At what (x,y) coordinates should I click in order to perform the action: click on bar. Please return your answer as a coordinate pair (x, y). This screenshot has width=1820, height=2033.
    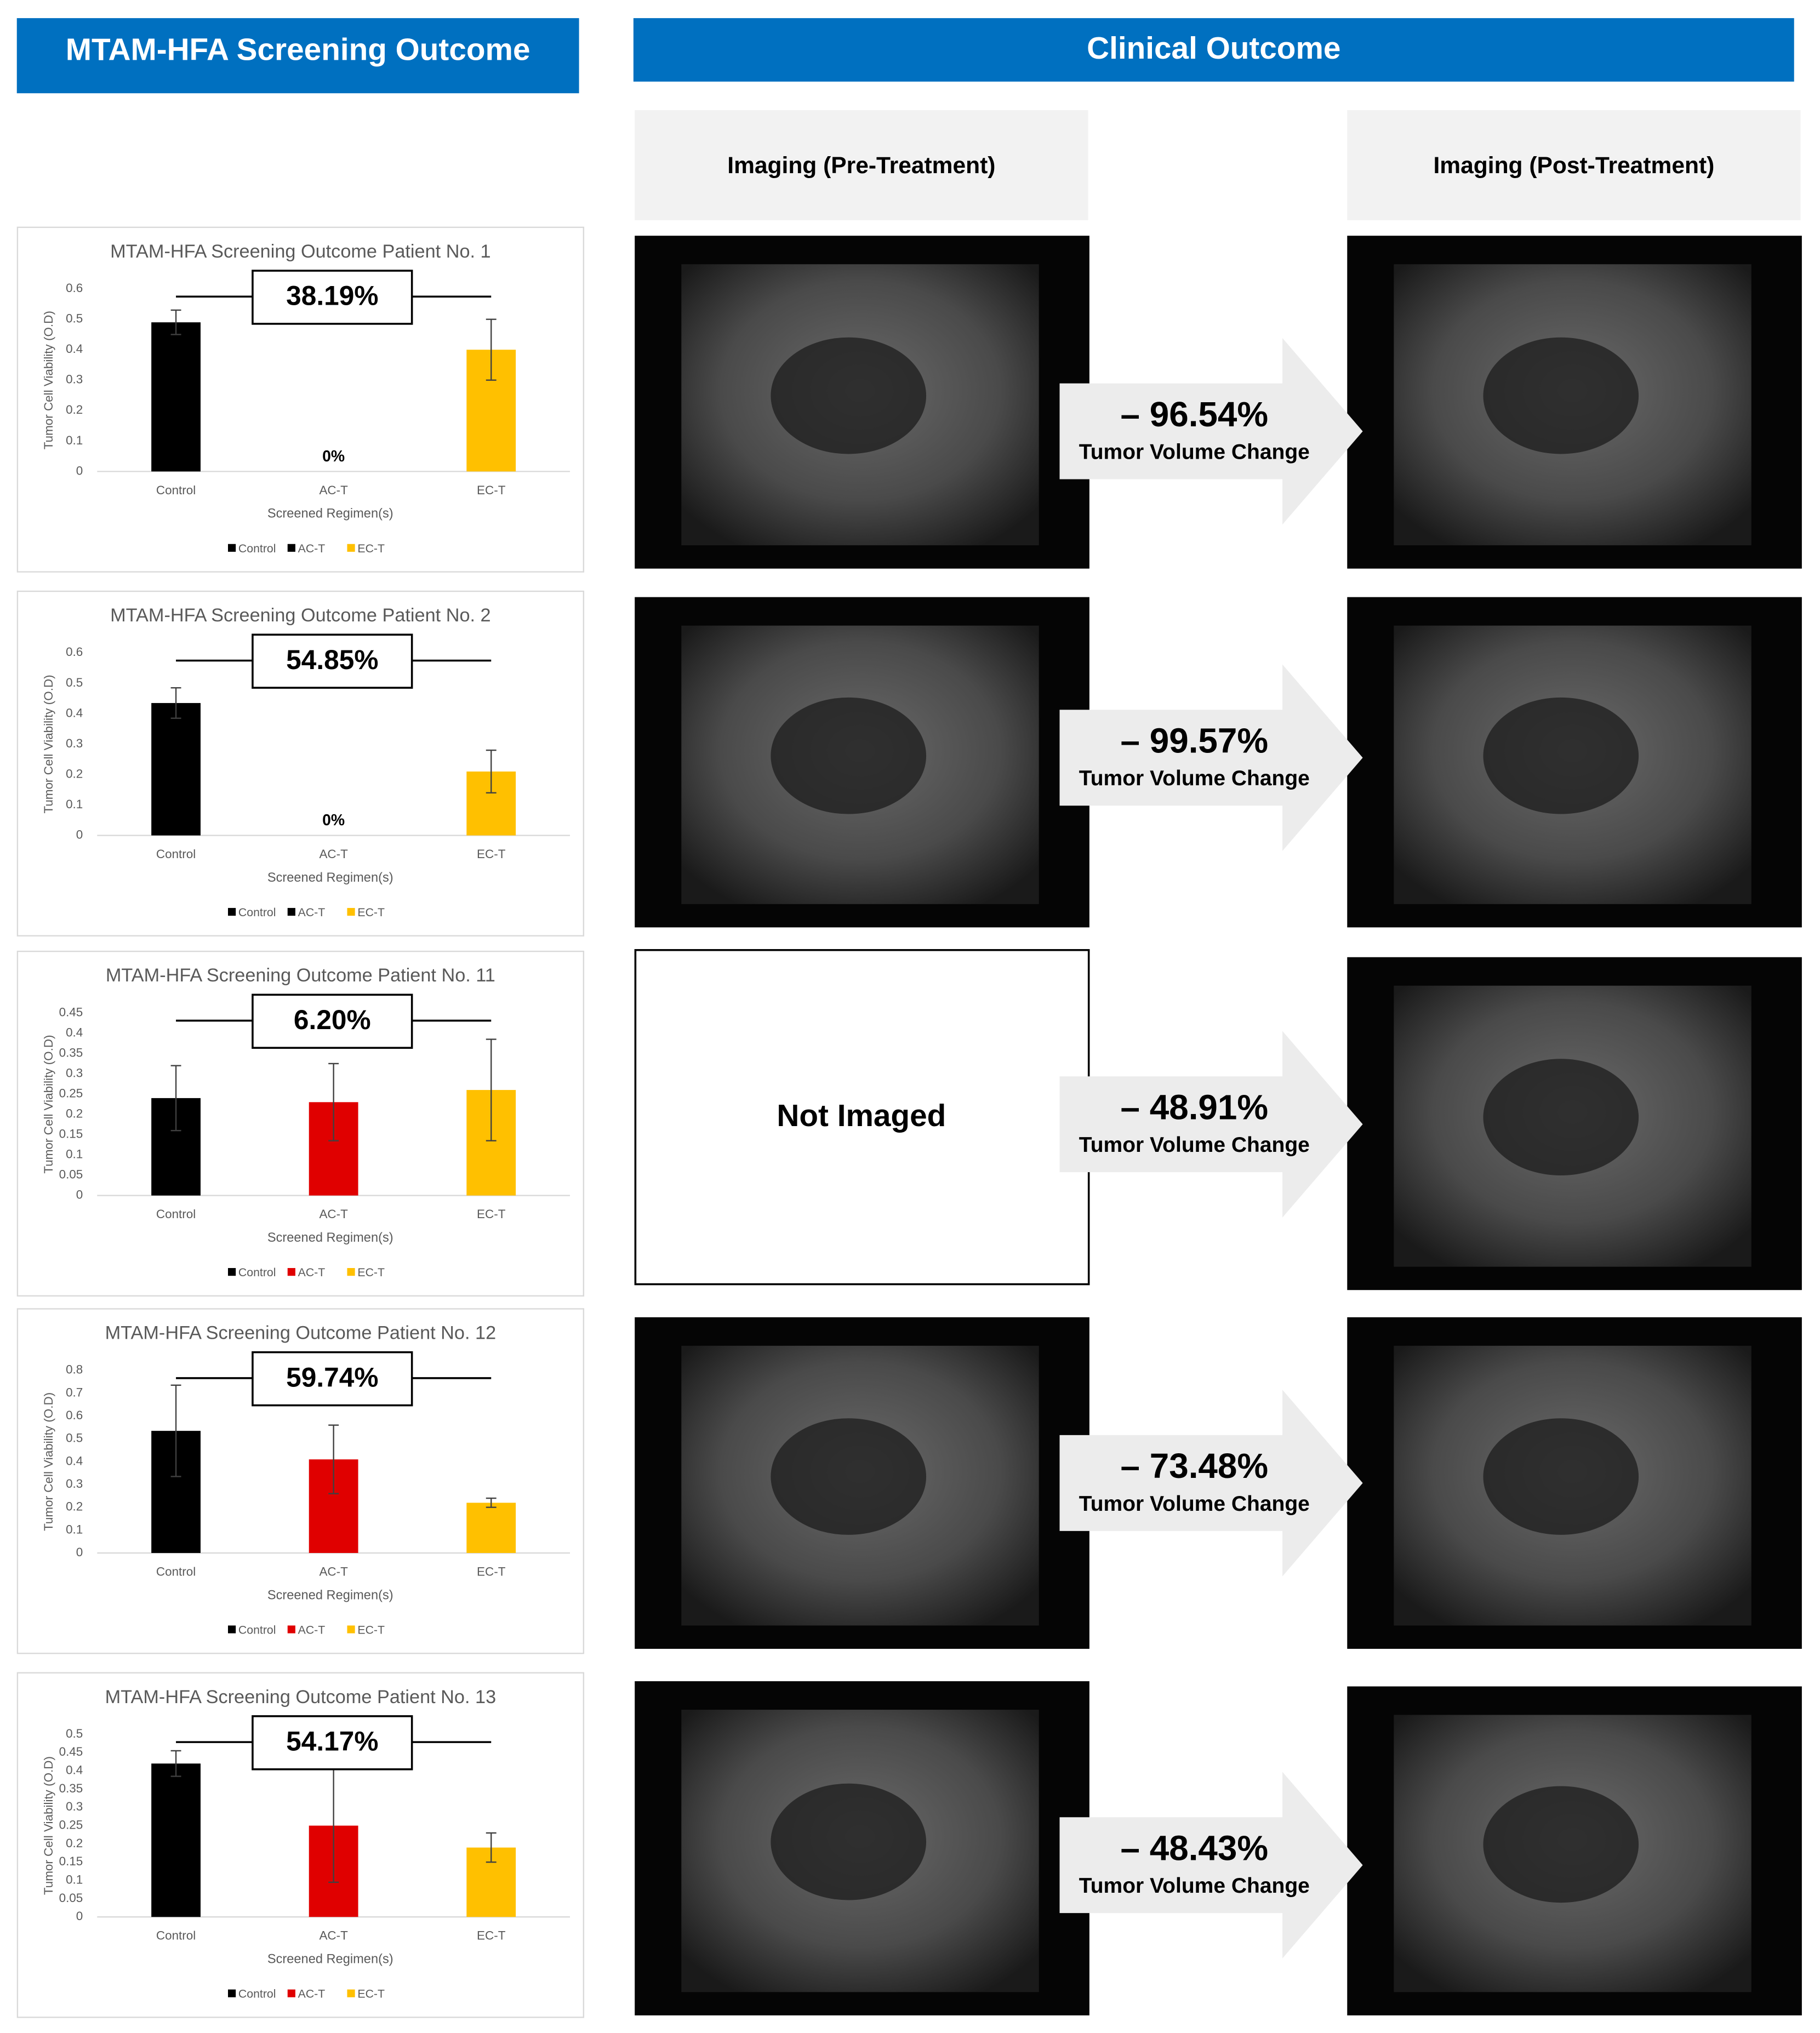
    Looking at the image, I should click on (176, 1840).